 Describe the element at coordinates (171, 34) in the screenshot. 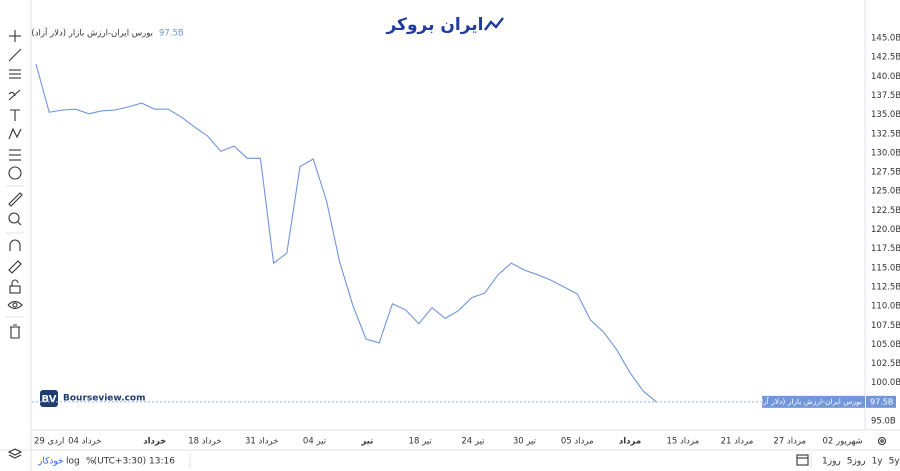

I see `legend-value: 97.5B` at that location.